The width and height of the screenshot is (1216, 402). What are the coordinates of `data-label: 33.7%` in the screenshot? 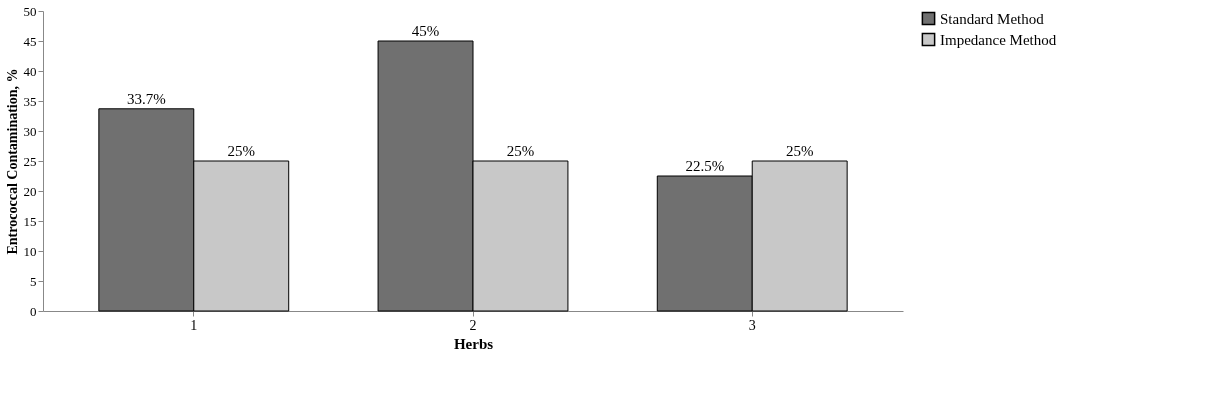 It's located at (146, 98).